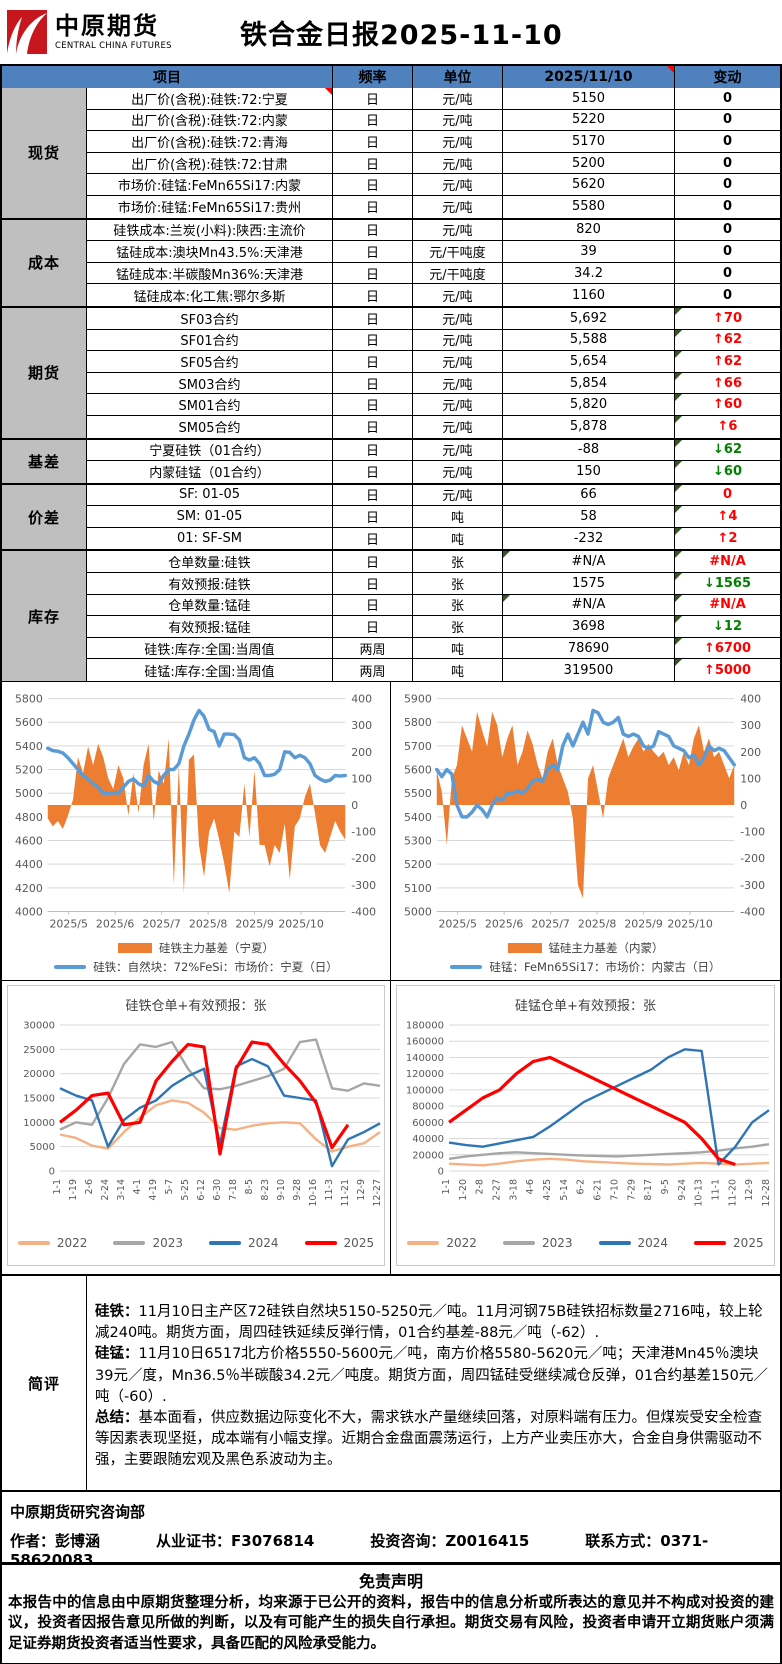  What do you see at coordinates (589, 120) in the screenshot?
I see `value-cell: 5220` at bounding box center [589, 120].